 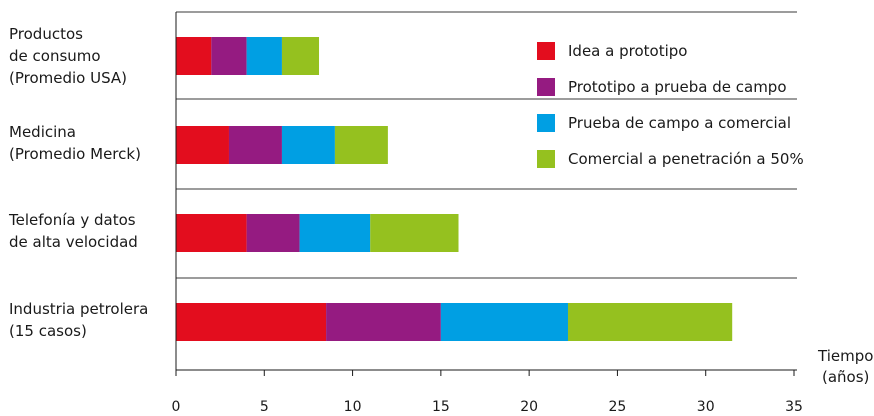 I want to click on category-label-2: Telefonía y datos de alta velocidad, so click(x=73, y=231).